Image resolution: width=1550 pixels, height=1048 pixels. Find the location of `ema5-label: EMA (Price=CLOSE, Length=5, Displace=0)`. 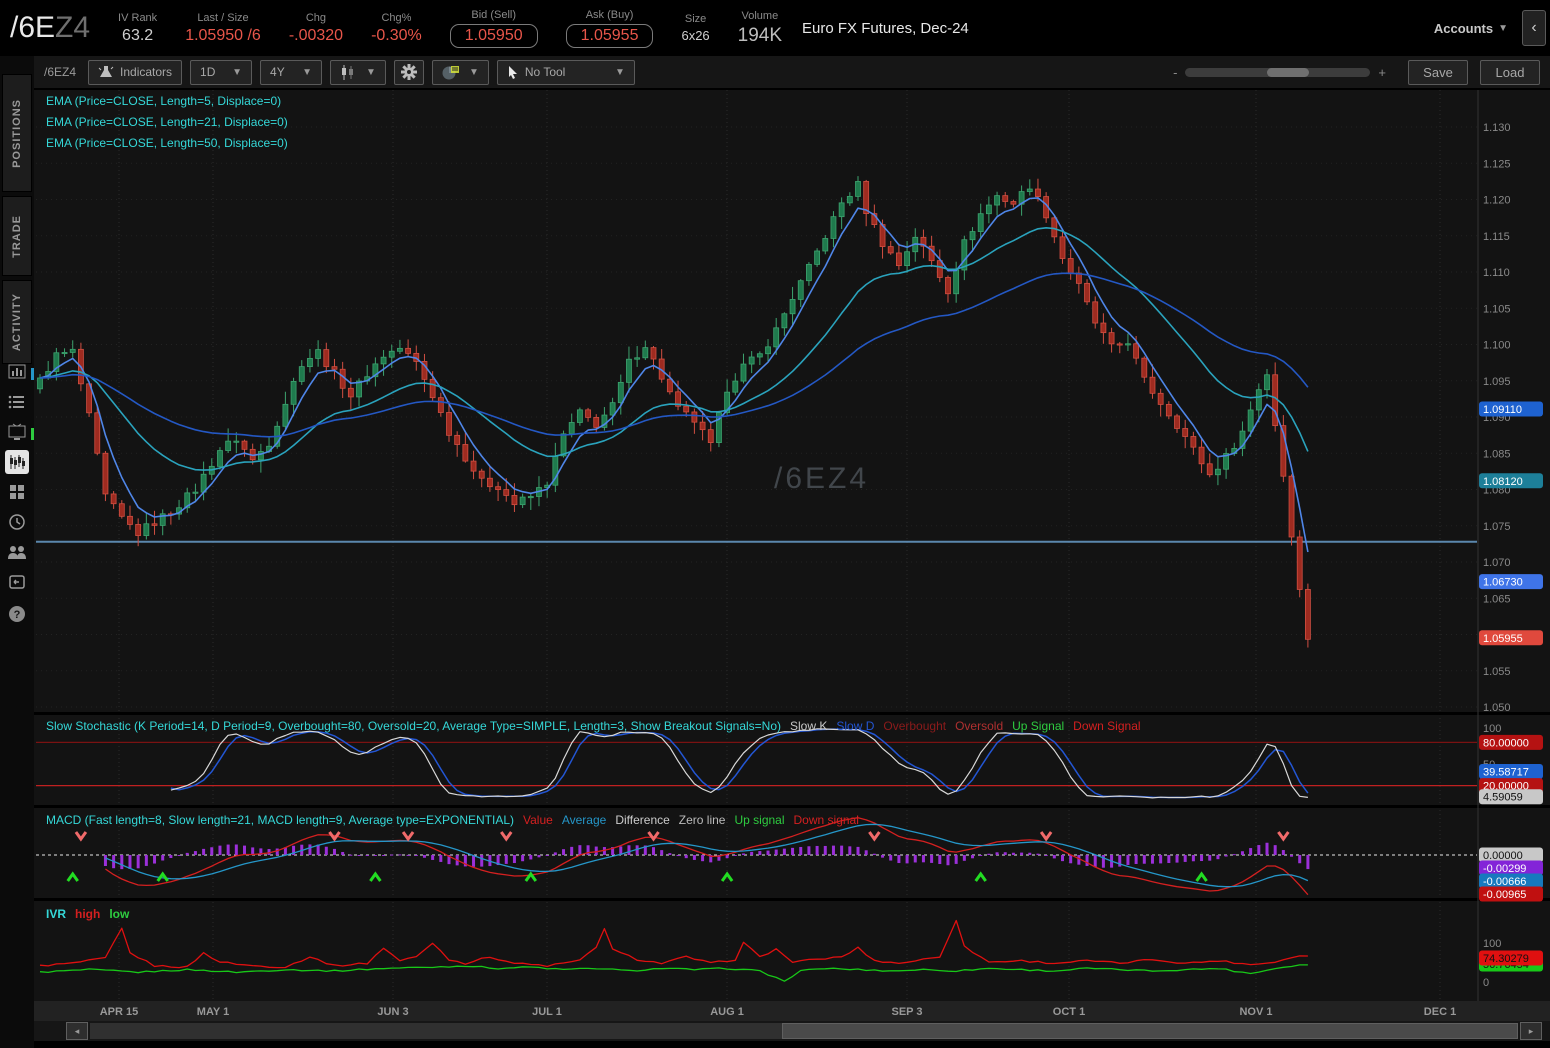

ema5-label: EMA (Price=CLOSE, Length=5, Displace=0) is located at coordinates (164, 101).